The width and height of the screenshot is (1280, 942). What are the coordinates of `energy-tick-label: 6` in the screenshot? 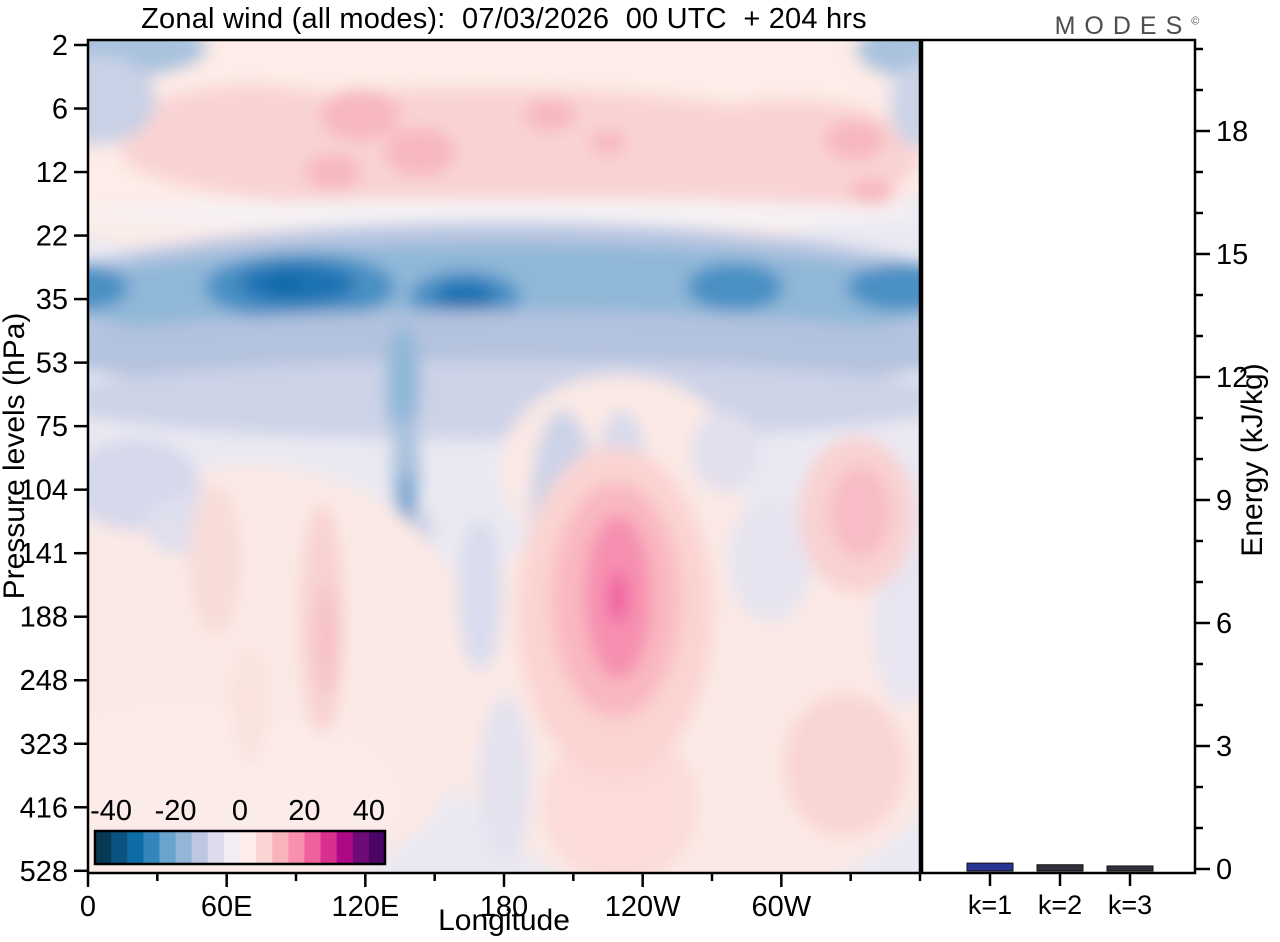 It's located at (1224, 624).